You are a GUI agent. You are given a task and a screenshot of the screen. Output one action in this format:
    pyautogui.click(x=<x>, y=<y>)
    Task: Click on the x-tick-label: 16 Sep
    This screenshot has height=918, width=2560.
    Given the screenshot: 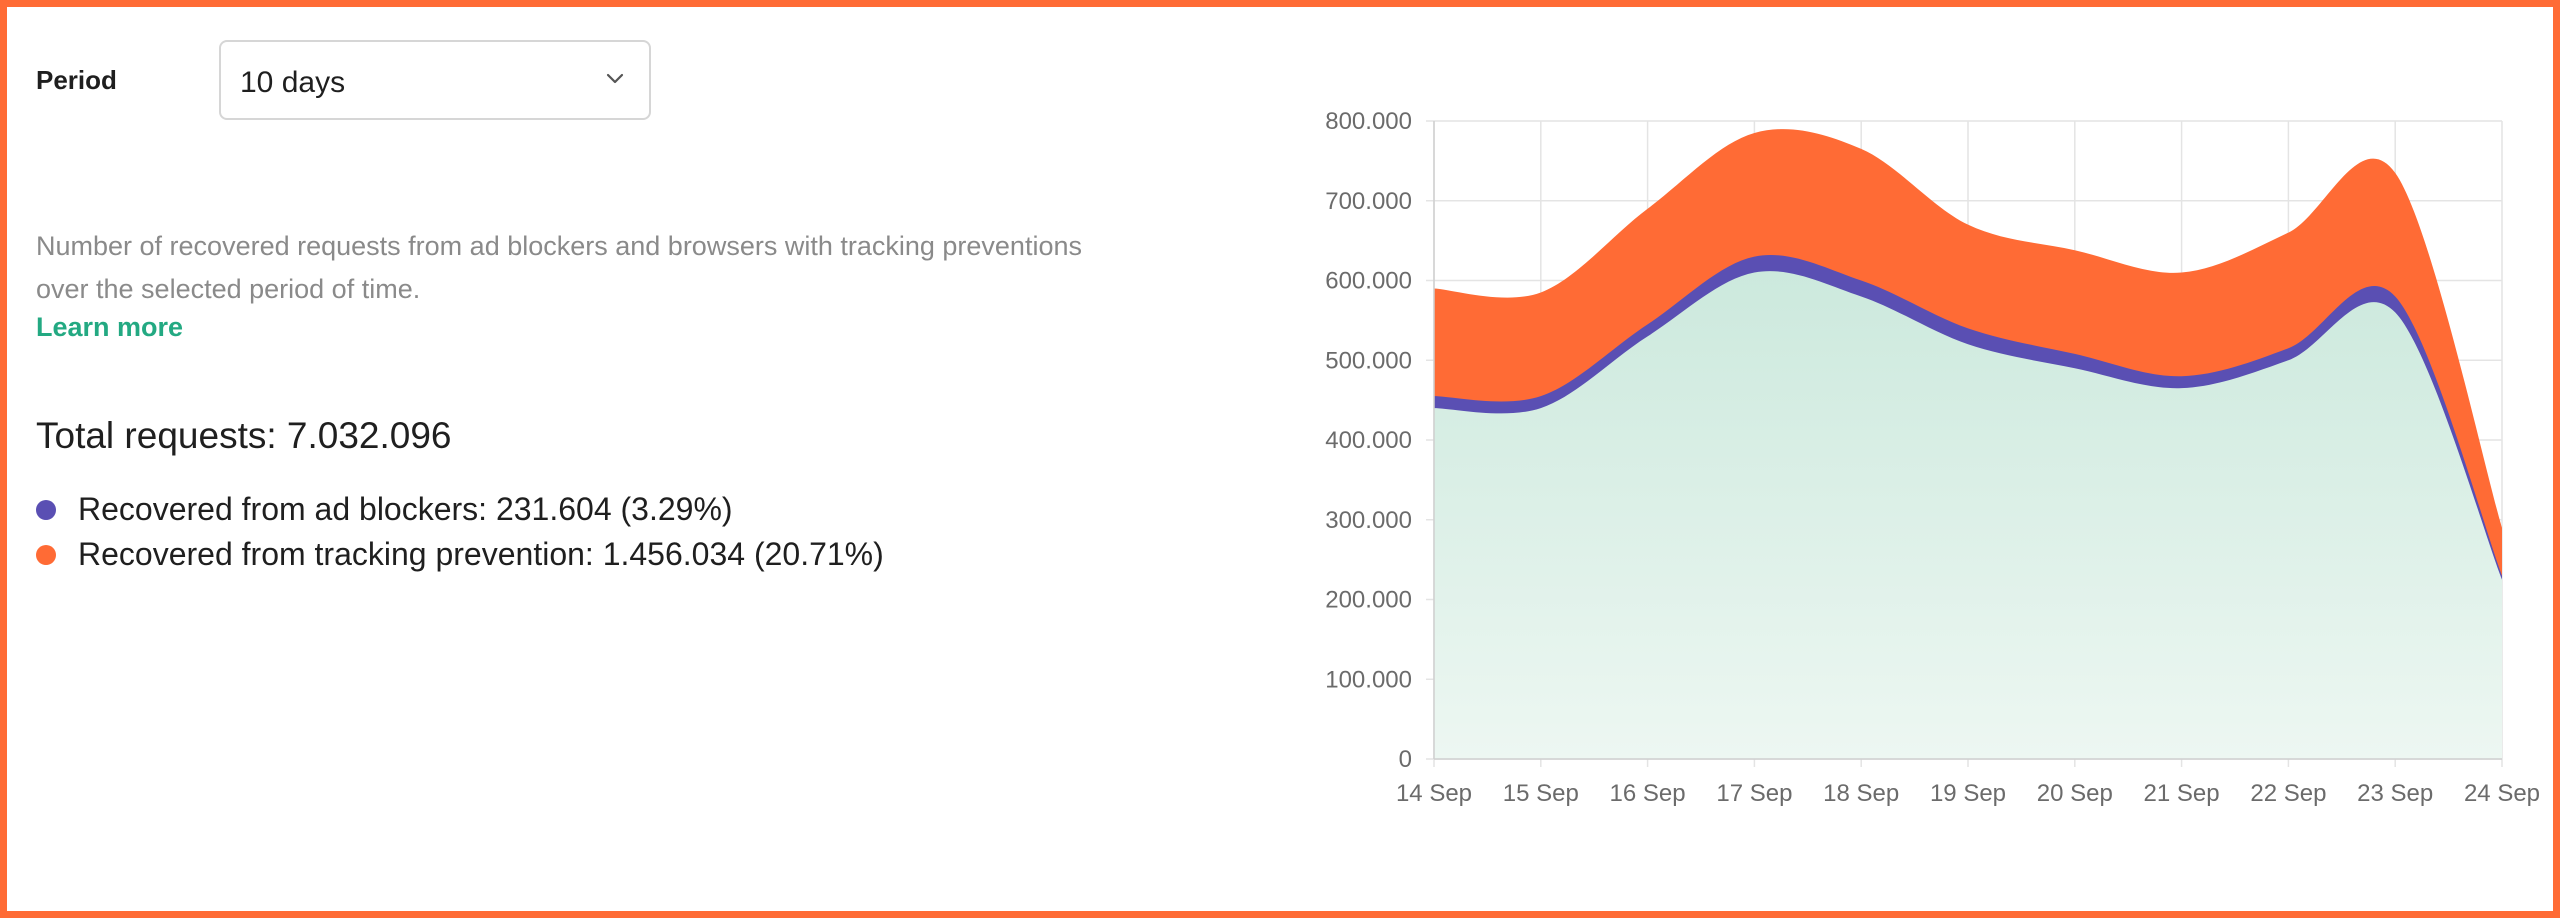 What is the action you would take?
    pyautogui.click(x=1648, y=793)
    